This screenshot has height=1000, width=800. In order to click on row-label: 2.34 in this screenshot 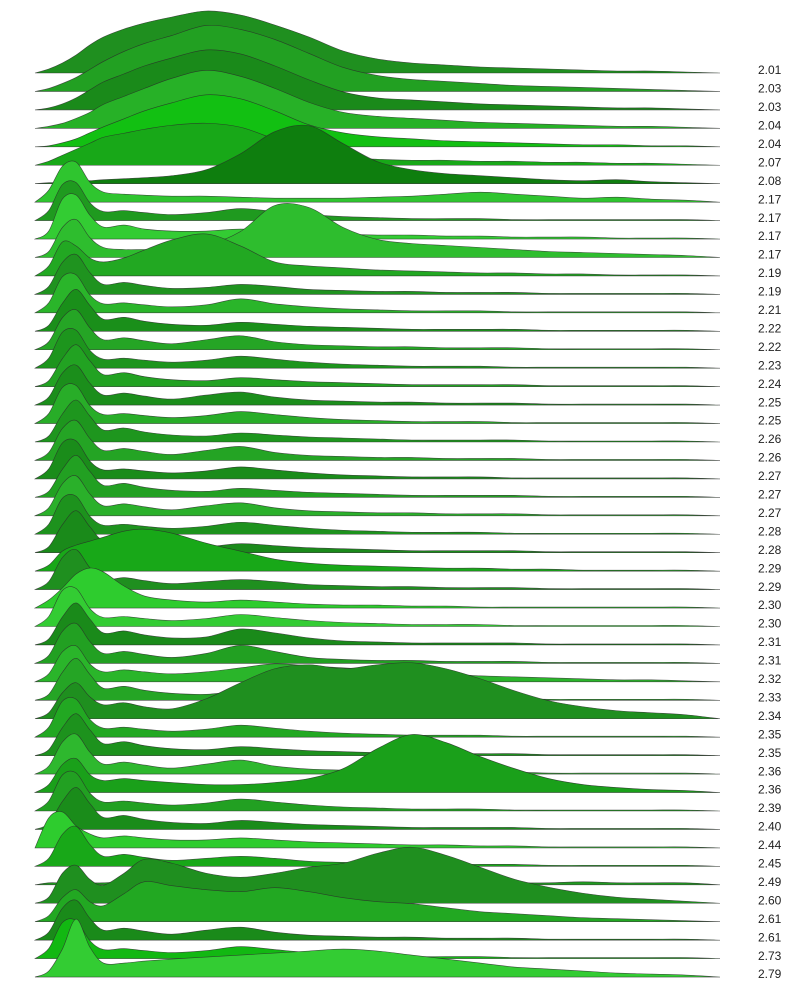, I will do `click(770, 716)`.